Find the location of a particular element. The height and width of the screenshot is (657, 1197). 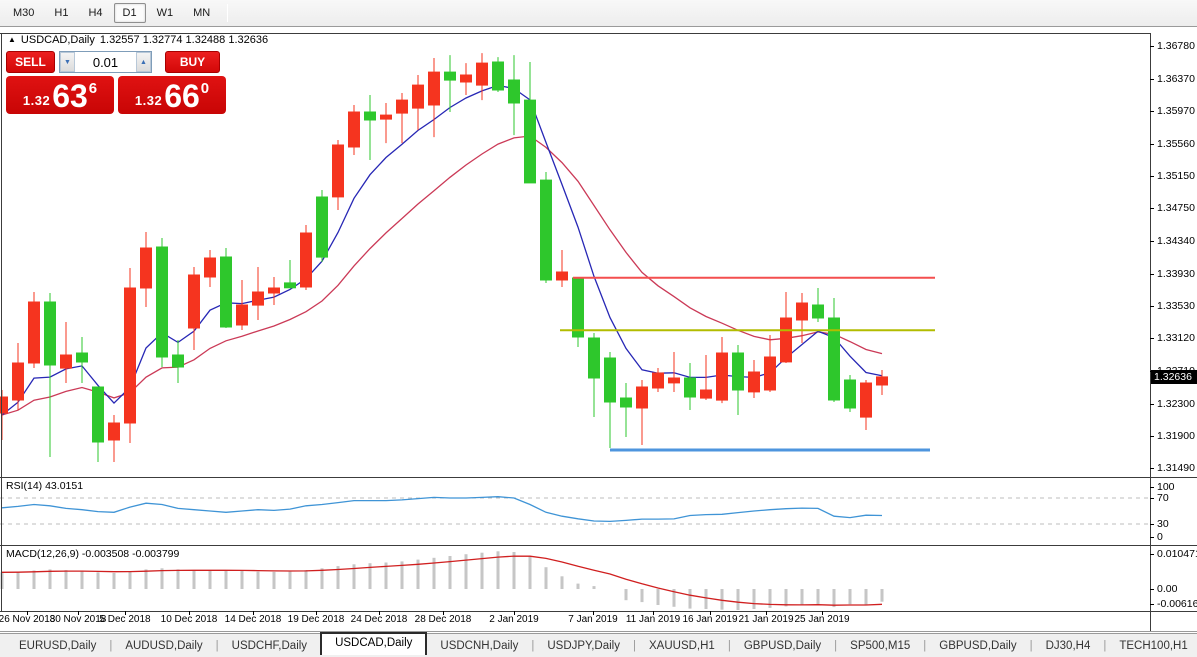

tf-button-mn: MN is located at coordinates (202, 13).